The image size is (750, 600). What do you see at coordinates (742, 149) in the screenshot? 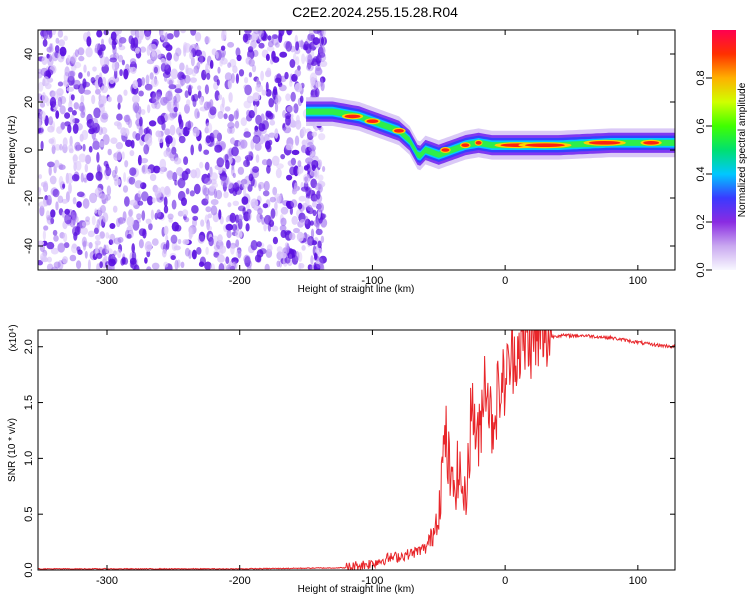
I see `colorbar-label: Normalized spectral amplitude` at bounding box center [742, 149].